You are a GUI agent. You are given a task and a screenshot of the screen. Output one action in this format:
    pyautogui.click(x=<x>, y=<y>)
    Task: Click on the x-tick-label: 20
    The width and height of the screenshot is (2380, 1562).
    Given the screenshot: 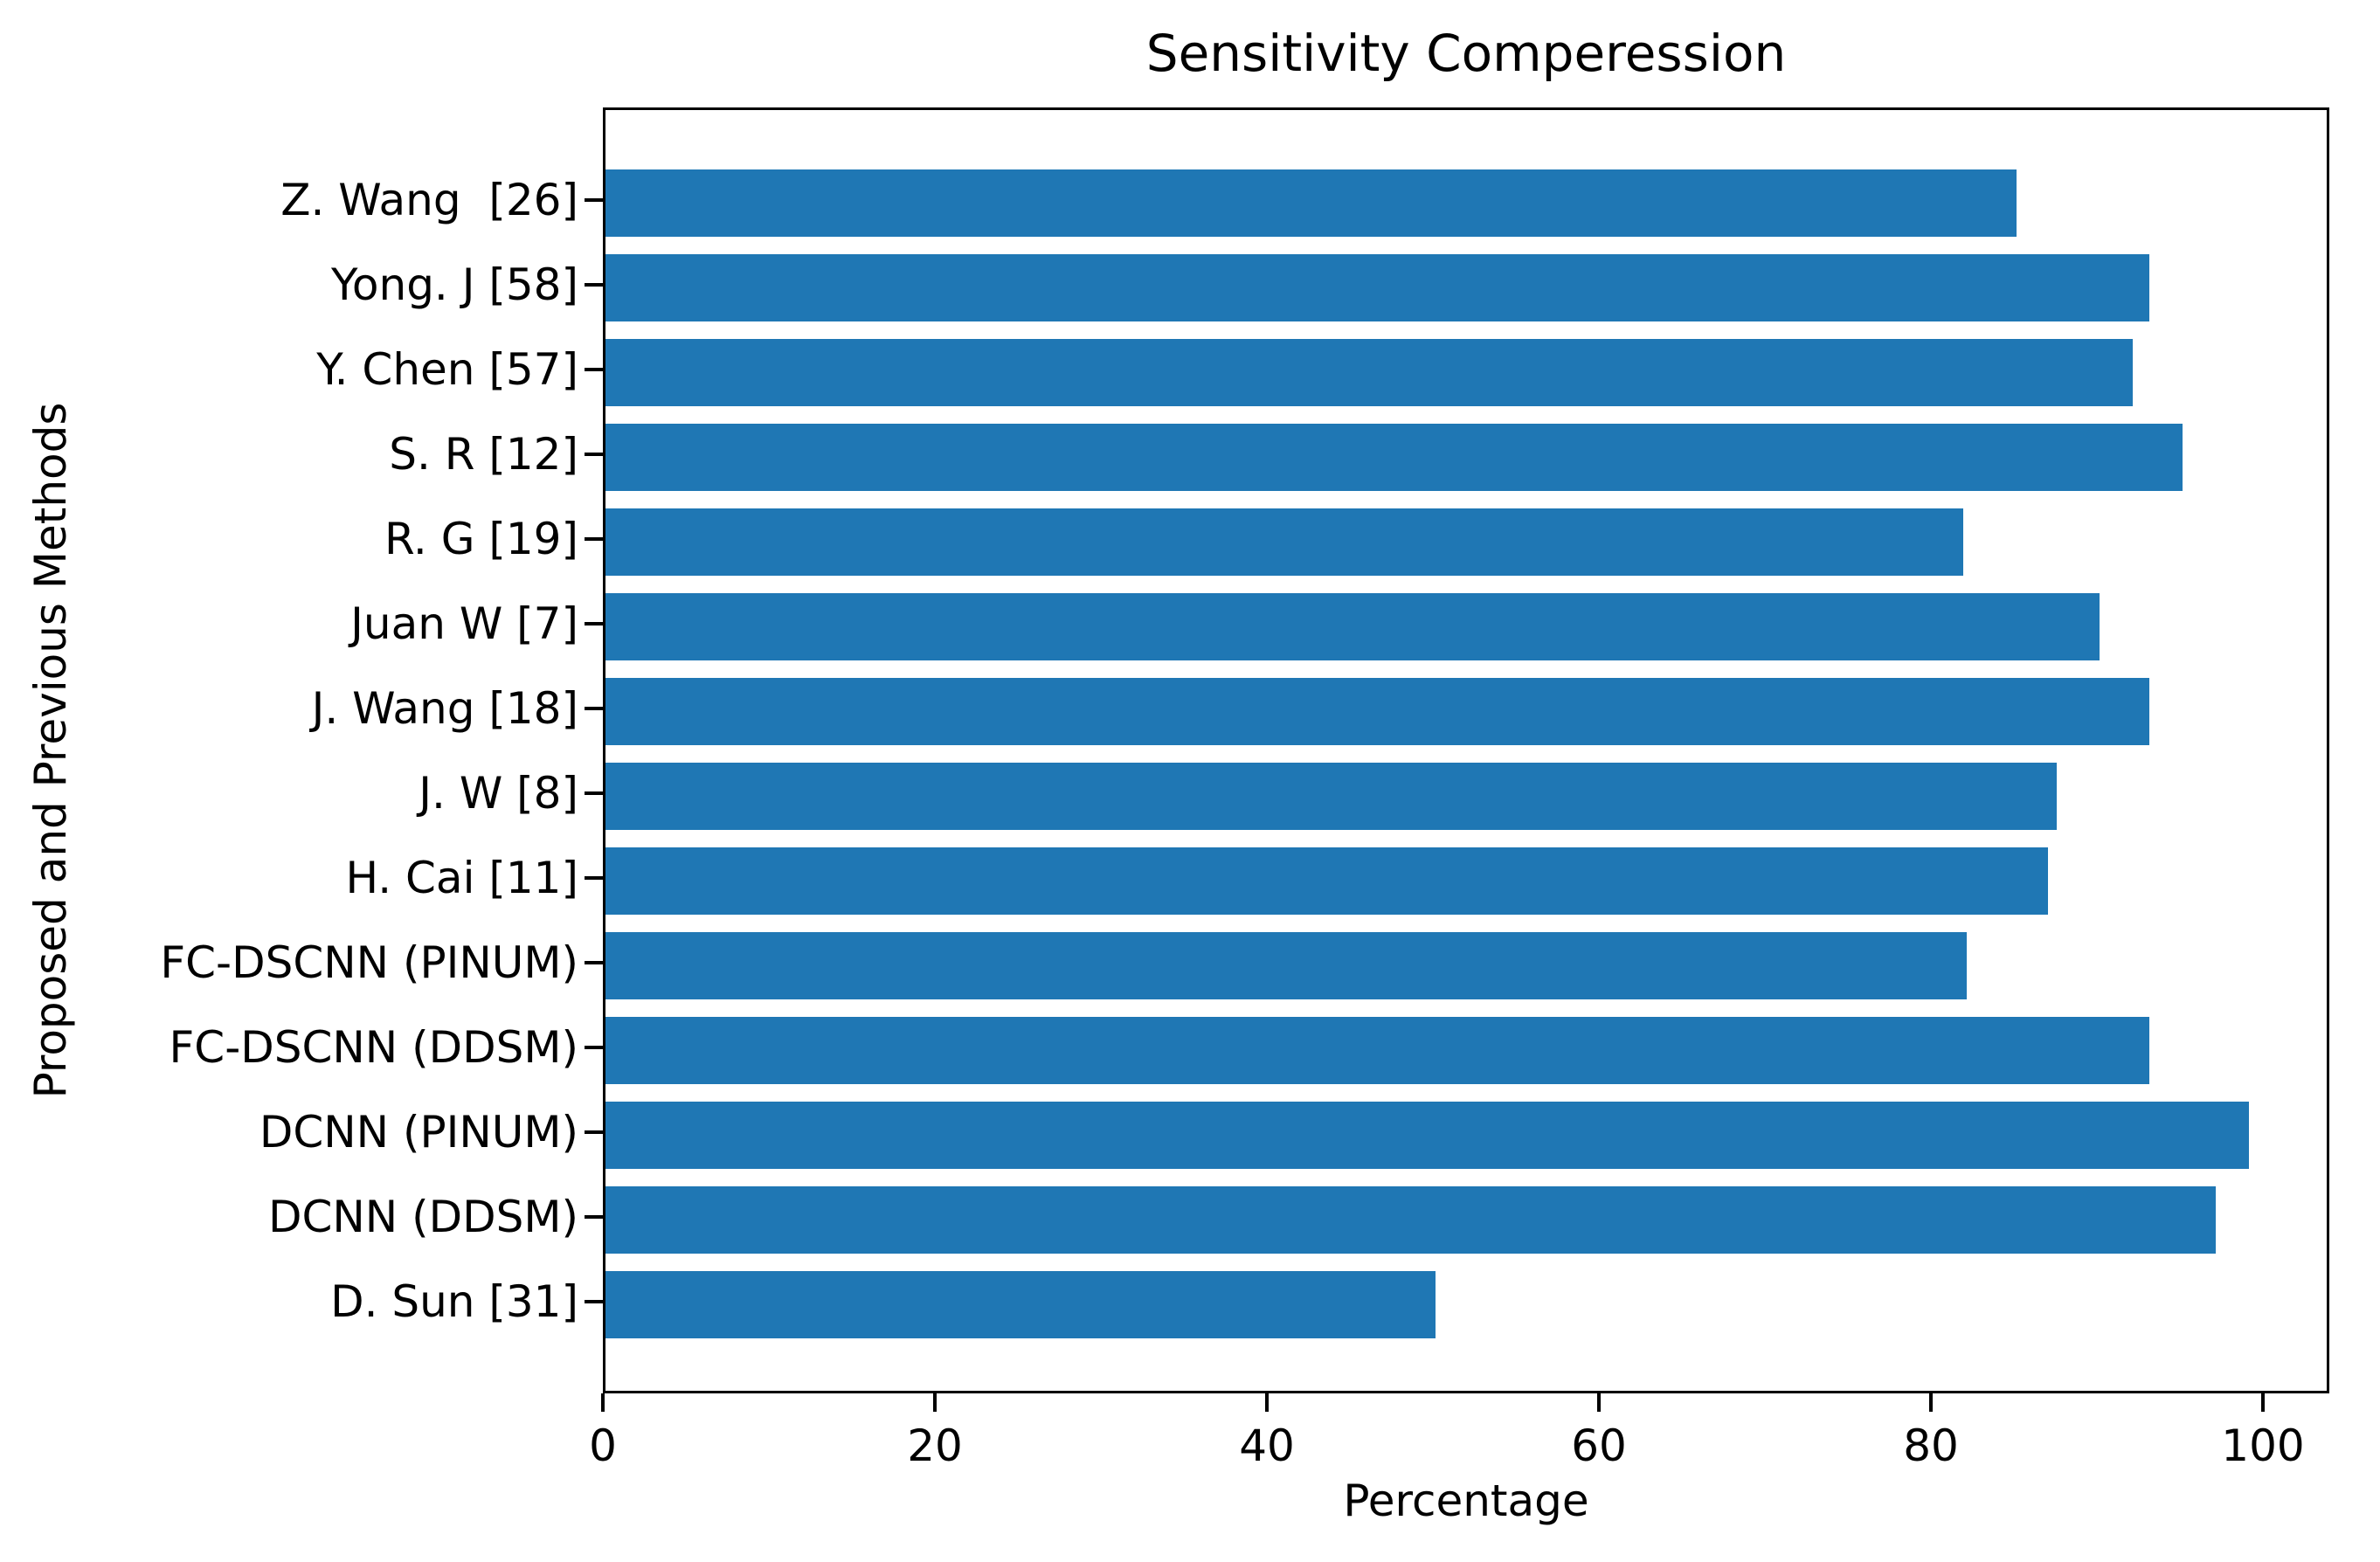 What is the action you would take?
    pyautogui.click(x=935, y=1445)
    